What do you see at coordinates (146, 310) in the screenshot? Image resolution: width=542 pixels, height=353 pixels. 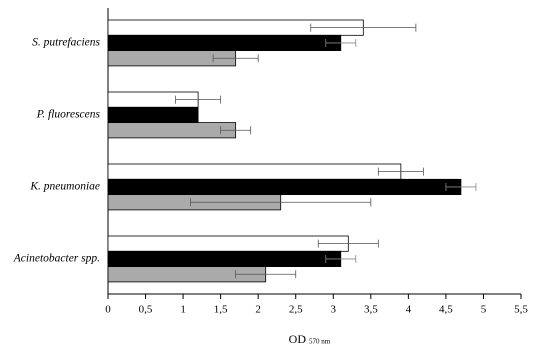 I see `x-tick-label: 0,5` at bounding box center [146, 310].